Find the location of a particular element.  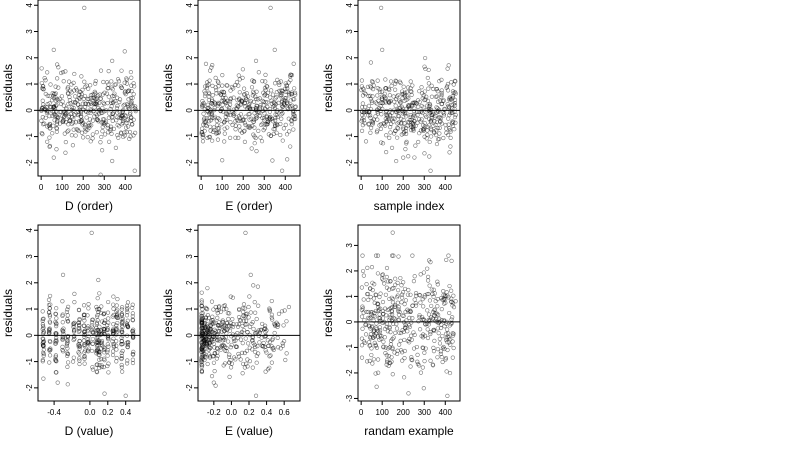

x-tick-label: 300 is located at coordinates (105, 187).